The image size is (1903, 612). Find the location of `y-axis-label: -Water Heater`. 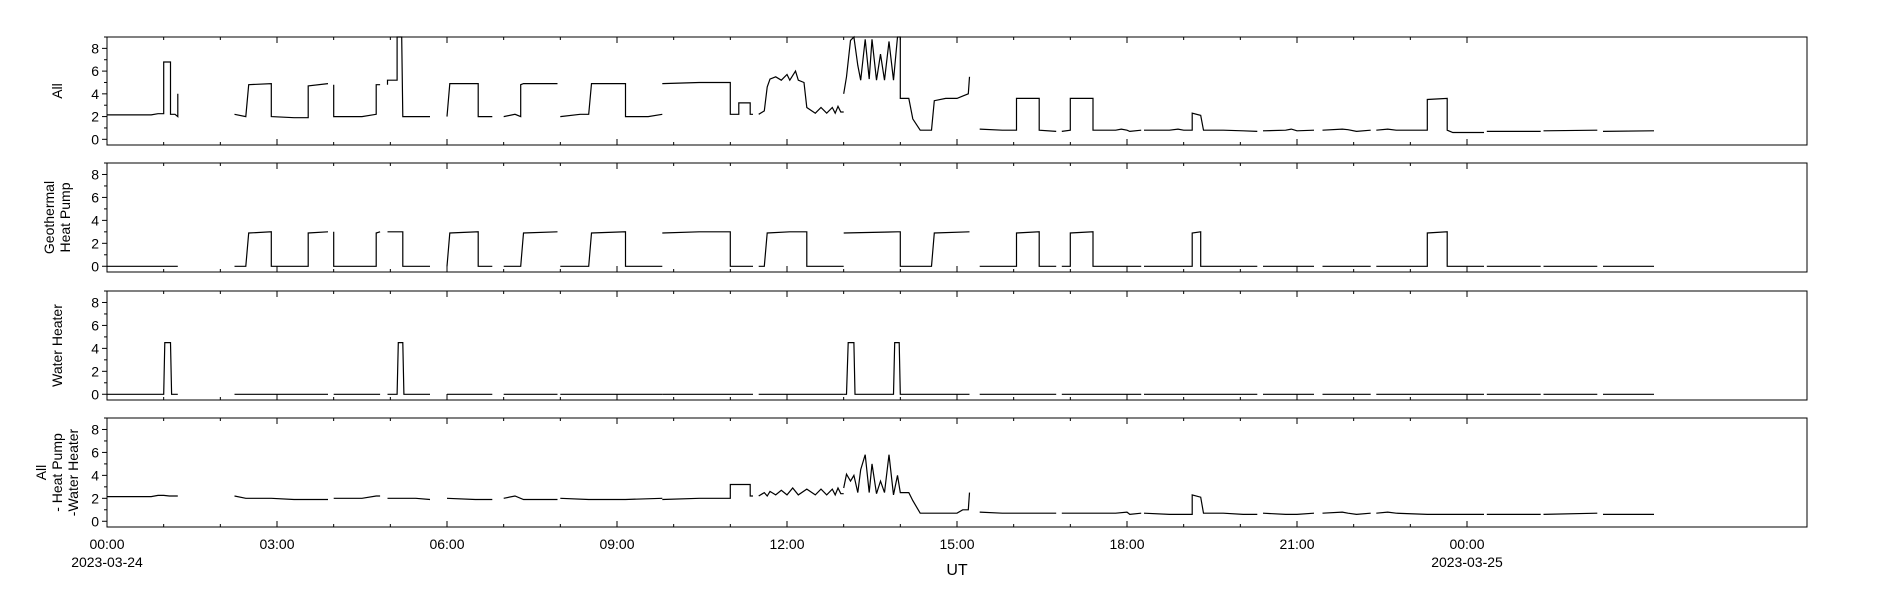

y-axis-label: -Water Heater is located at coordinates (73, 472).